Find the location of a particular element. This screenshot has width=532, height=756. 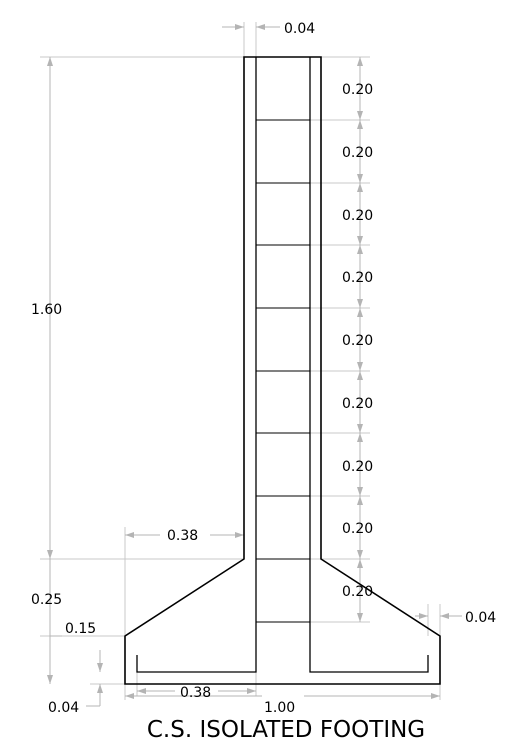

dim-footing-edge: 0.15 is located at coordinates (80, 629).